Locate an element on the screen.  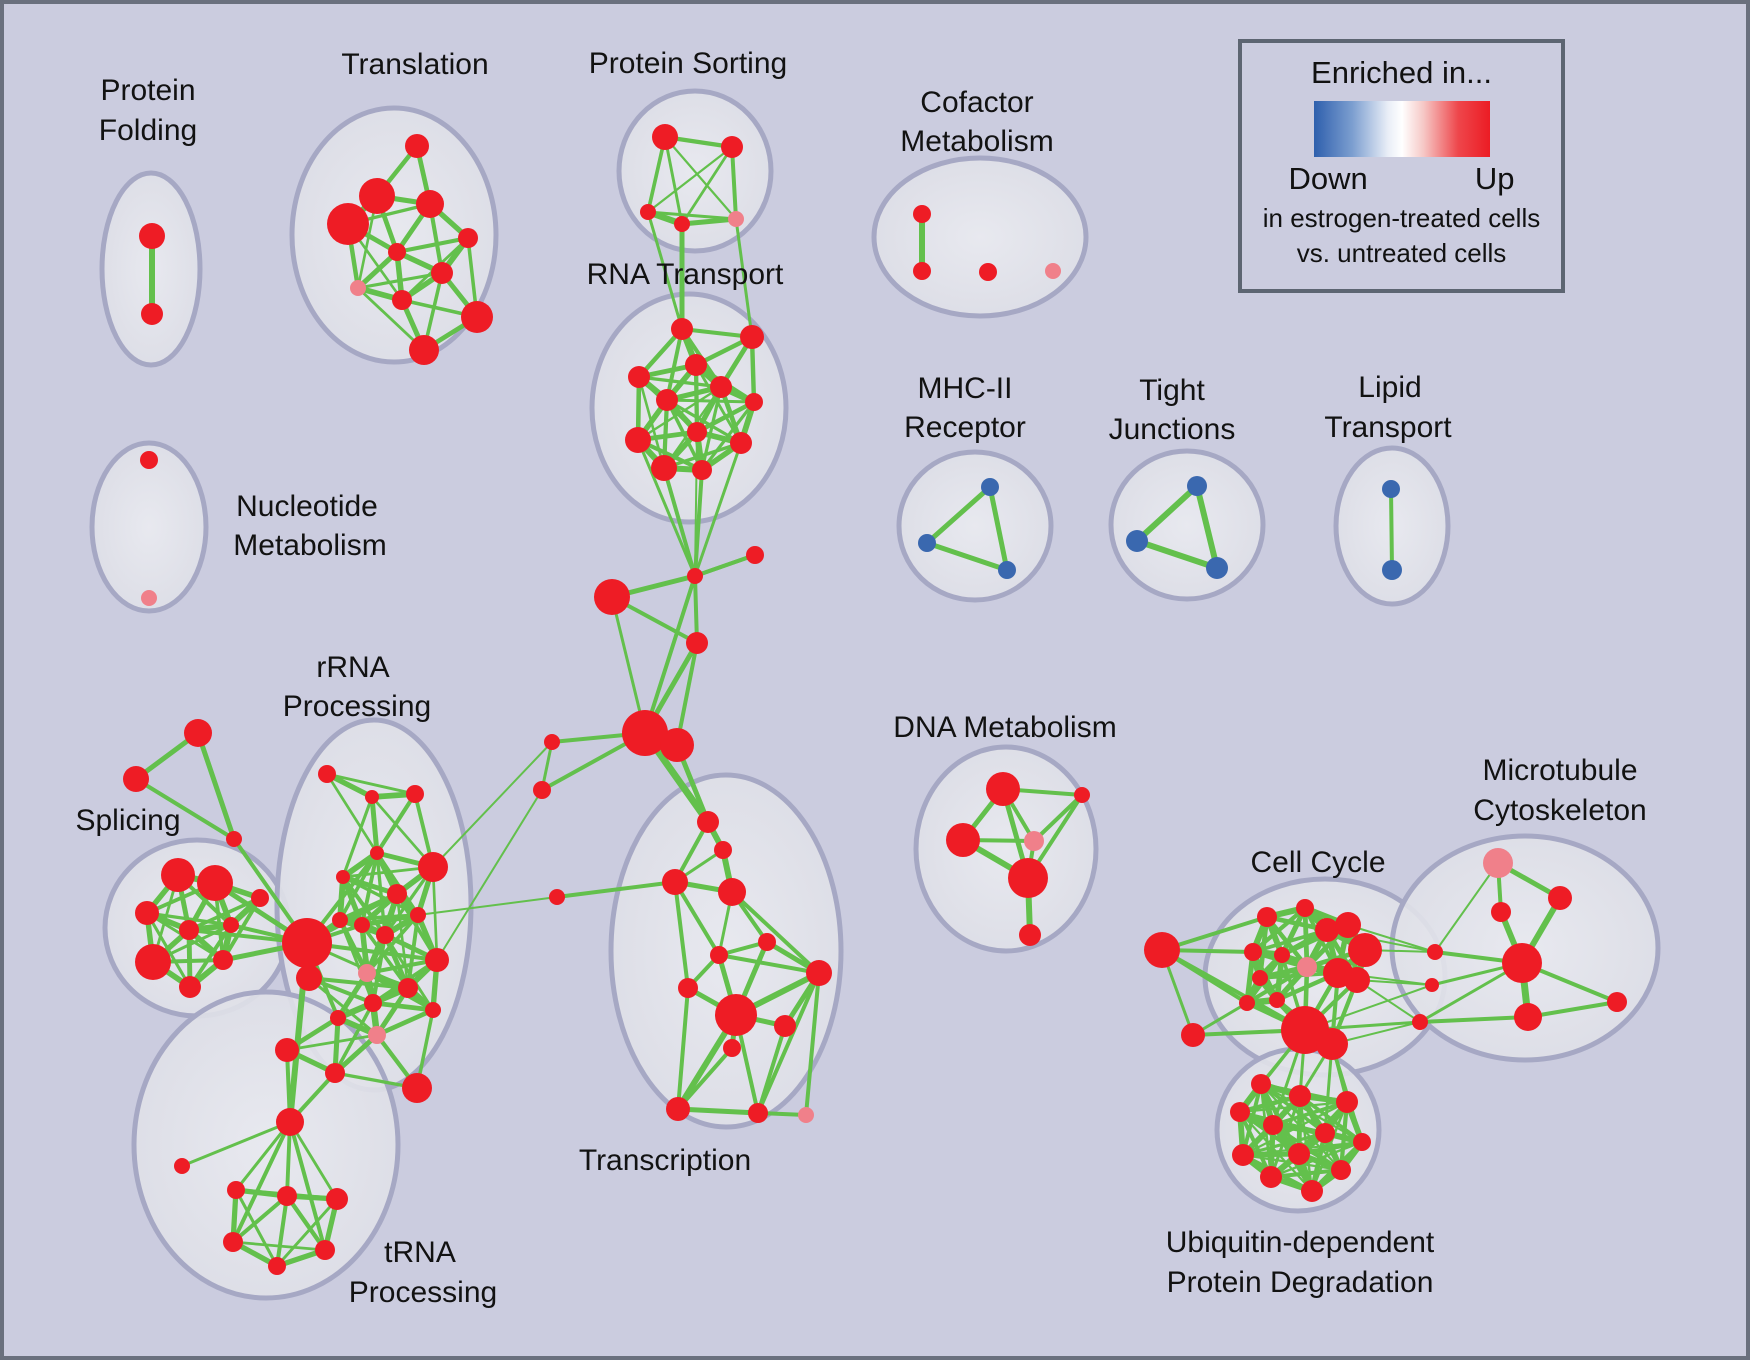
cluster-label-dn: DNA Metabolism is located at coordinates (1004, 727).